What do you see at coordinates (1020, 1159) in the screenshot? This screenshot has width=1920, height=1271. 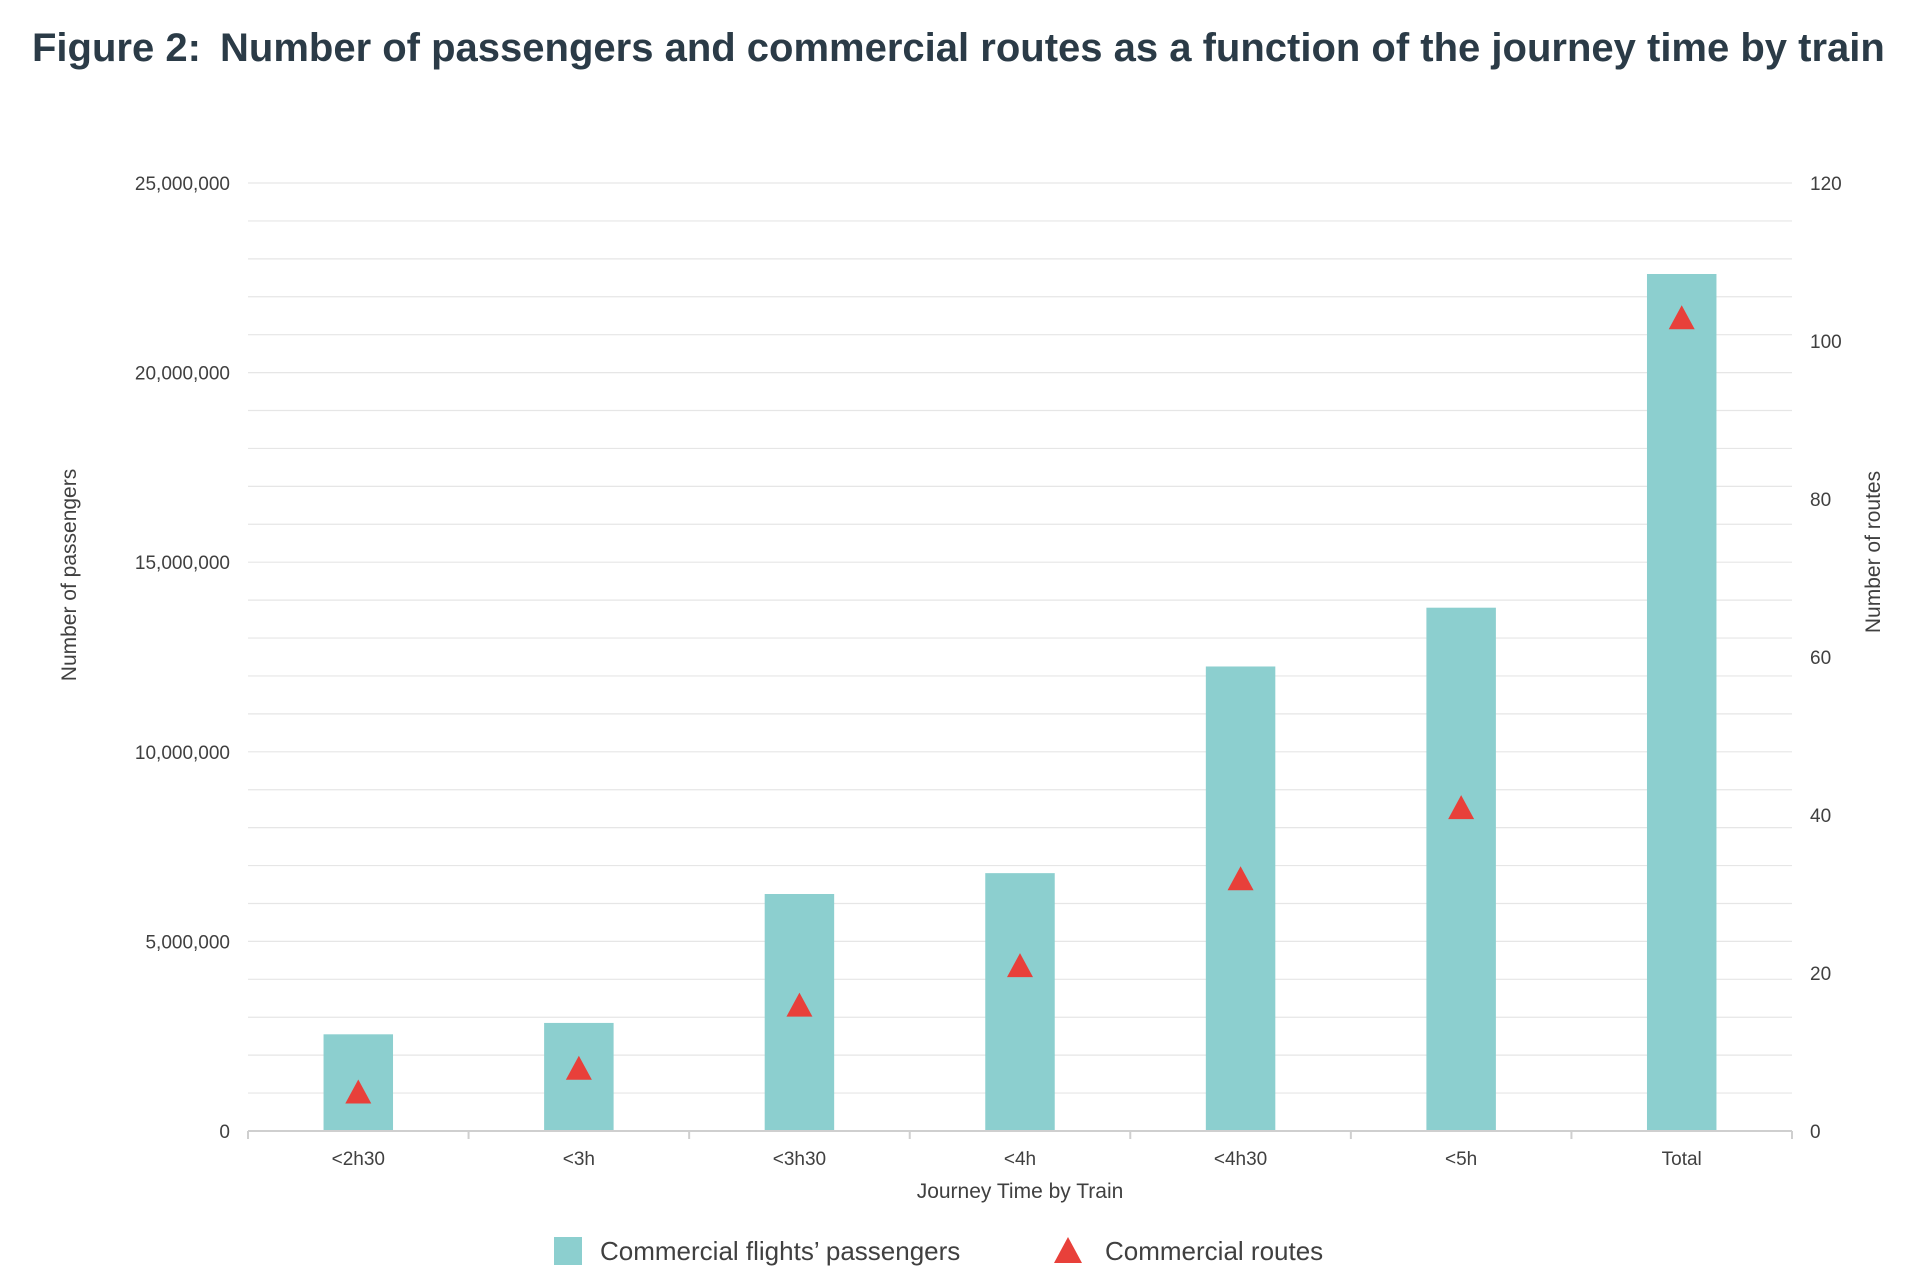 I see `x-tick-label: <4h` at bounding box center [1020, 1159].